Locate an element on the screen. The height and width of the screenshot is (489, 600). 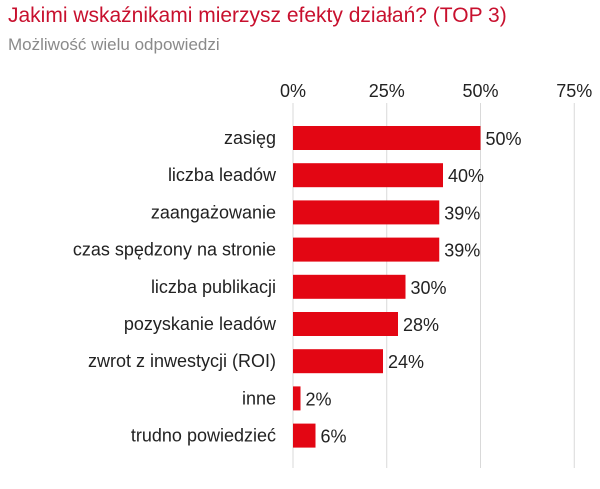
x-tick-label: 50% is located at coordinates (480, 91).